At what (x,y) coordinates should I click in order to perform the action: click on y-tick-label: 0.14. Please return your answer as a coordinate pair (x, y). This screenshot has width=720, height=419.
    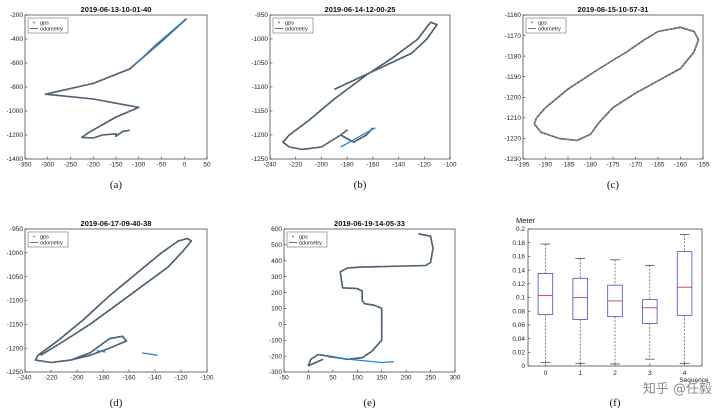
    Looking at the image, I should click on (518, 270).